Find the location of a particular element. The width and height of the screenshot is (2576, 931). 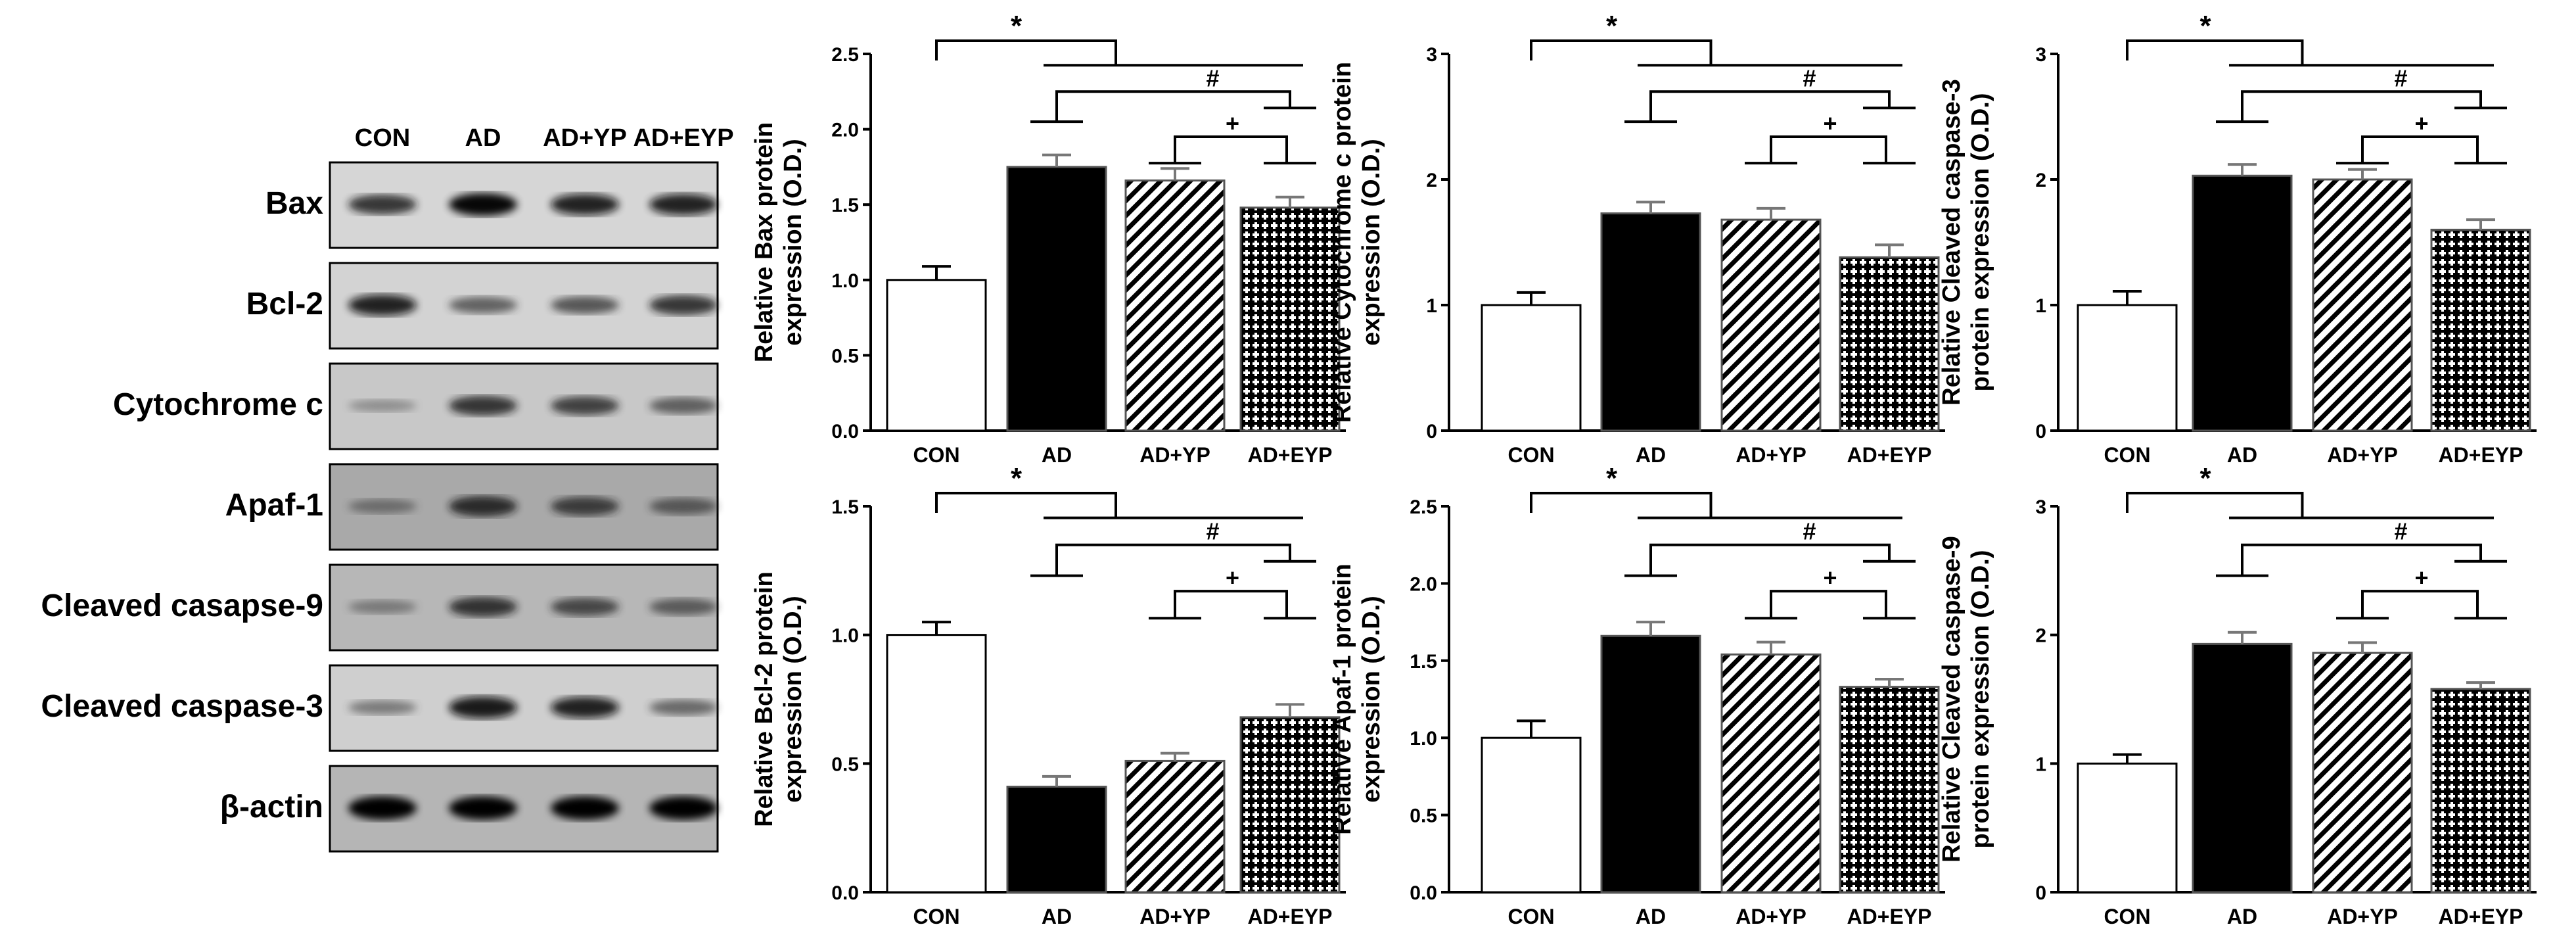

y-axis-label: protein expression (O.D.) is located at coordinates (1980, 699).